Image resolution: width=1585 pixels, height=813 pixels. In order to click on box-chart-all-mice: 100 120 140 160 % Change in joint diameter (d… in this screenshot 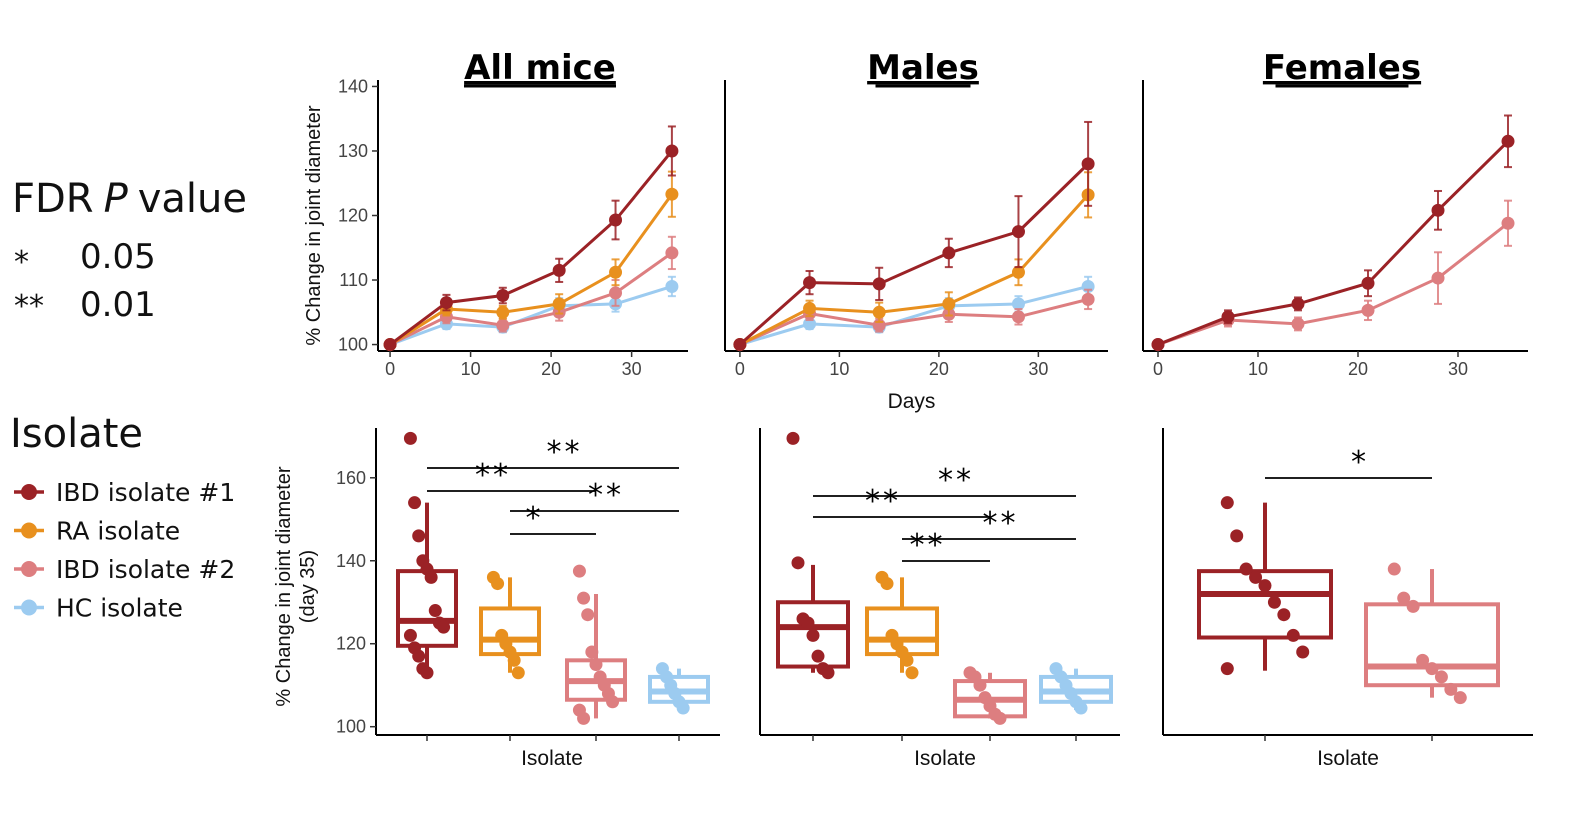, I will do `click(496, 599)`.